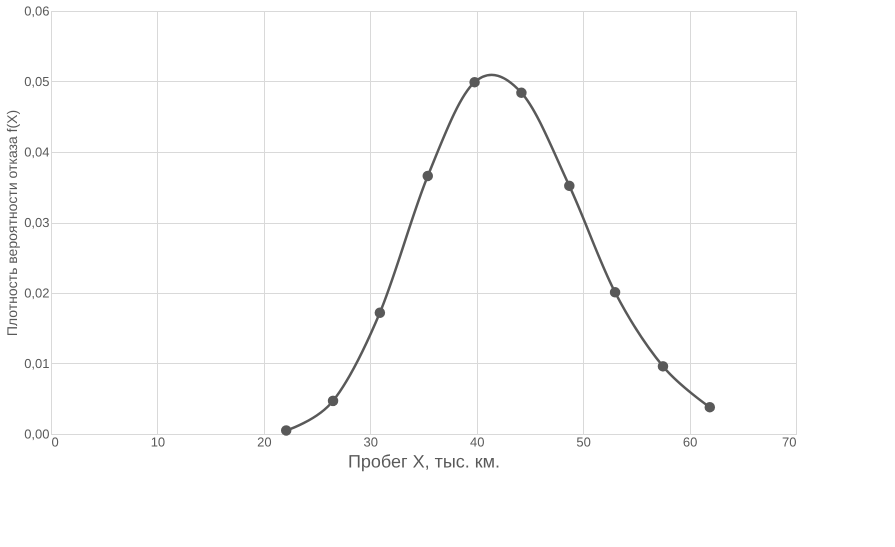 Image resolution: width=895 pixels, height=547 pixels. Describe the element at coordinates (12, 223) in the screenshot. I see `y-axis-title: Плотность вероятности отказа f(X)` at that location.